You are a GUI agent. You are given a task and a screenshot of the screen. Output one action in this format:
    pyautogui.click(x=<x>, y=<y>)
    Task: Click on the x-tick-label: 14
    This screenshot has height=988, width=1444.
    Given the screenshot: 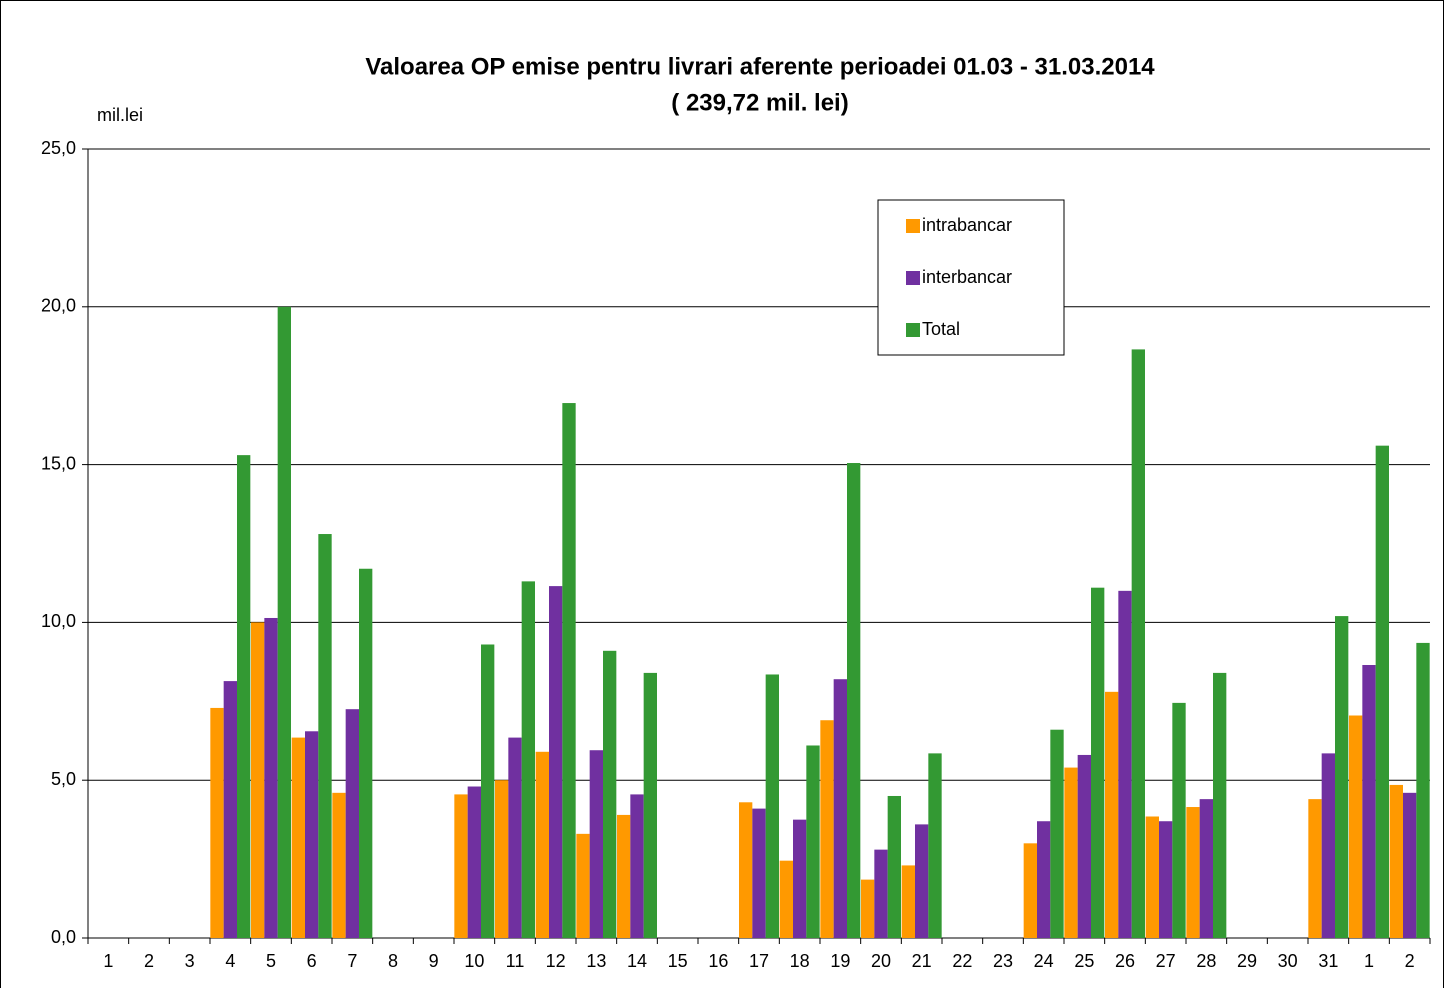 What is the action you would take?
    pyautogui.click(x=637, y=961)
    